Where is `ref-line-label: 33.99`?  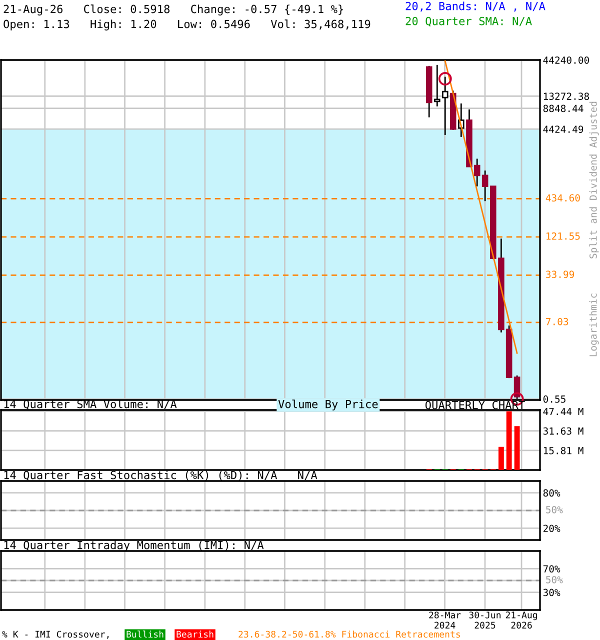
ref-line-label: 33.99 is located at coordinates (560, 274).